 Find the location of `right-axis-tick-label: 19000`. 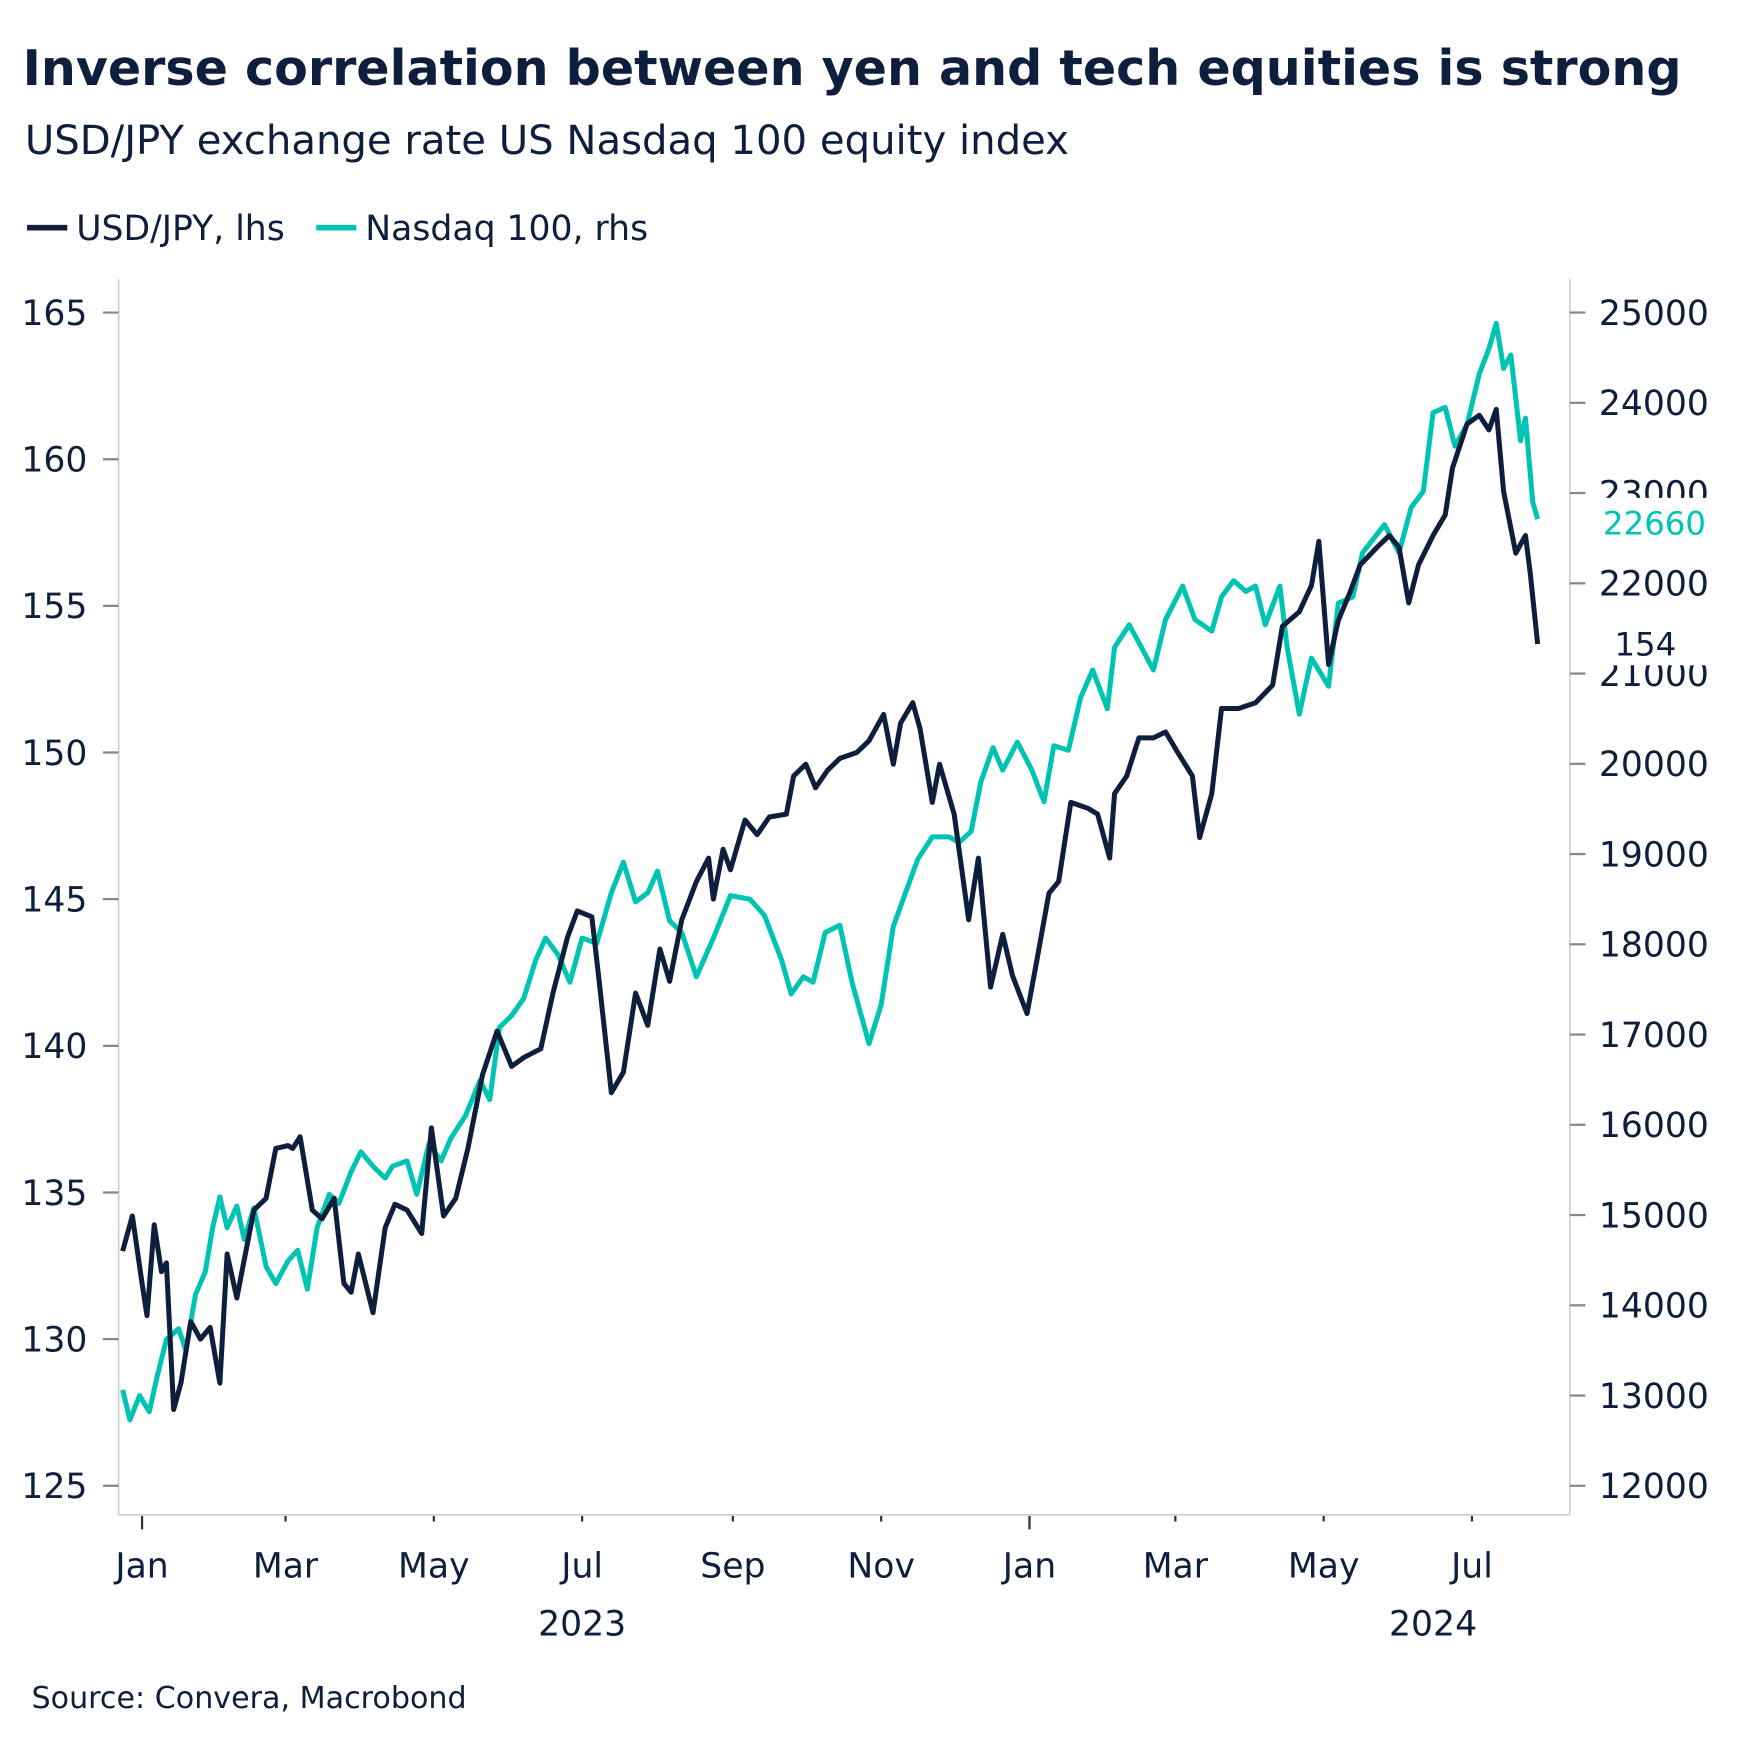

right-axis-tick-label: 19000 is located at coordinates (1654, 855).